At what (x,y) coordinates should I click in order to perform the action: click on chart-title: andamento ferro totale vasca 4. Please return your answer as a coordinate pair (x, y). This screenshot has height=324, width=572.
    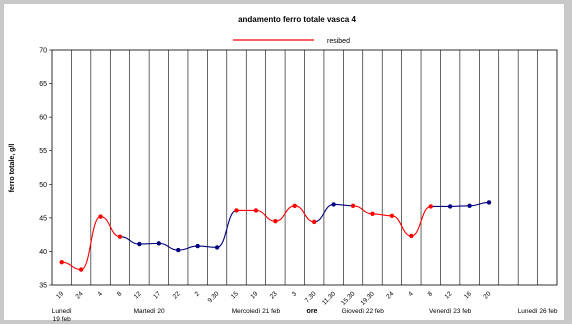
    Looking at the image, I should click on (297, 19).